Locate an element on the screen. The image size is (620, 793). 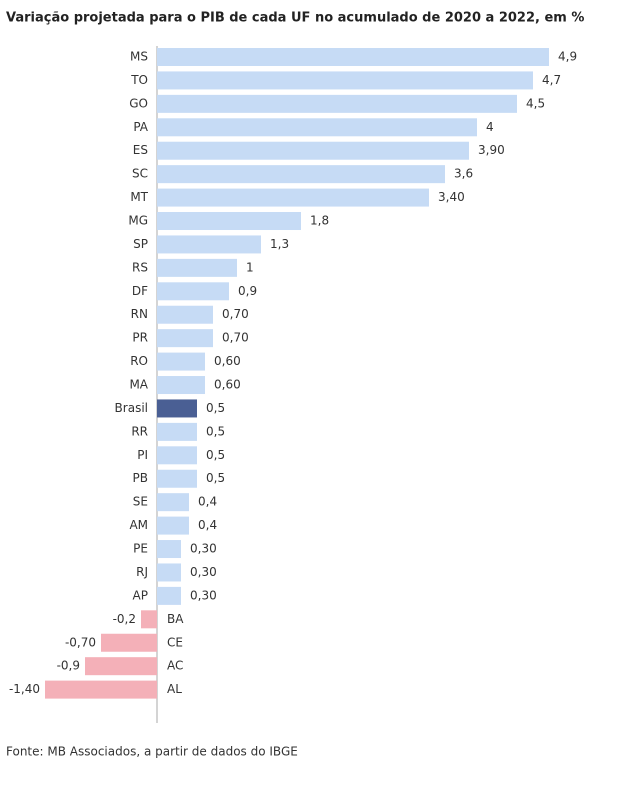
category-label: MS is located at coordinates (139, 57).